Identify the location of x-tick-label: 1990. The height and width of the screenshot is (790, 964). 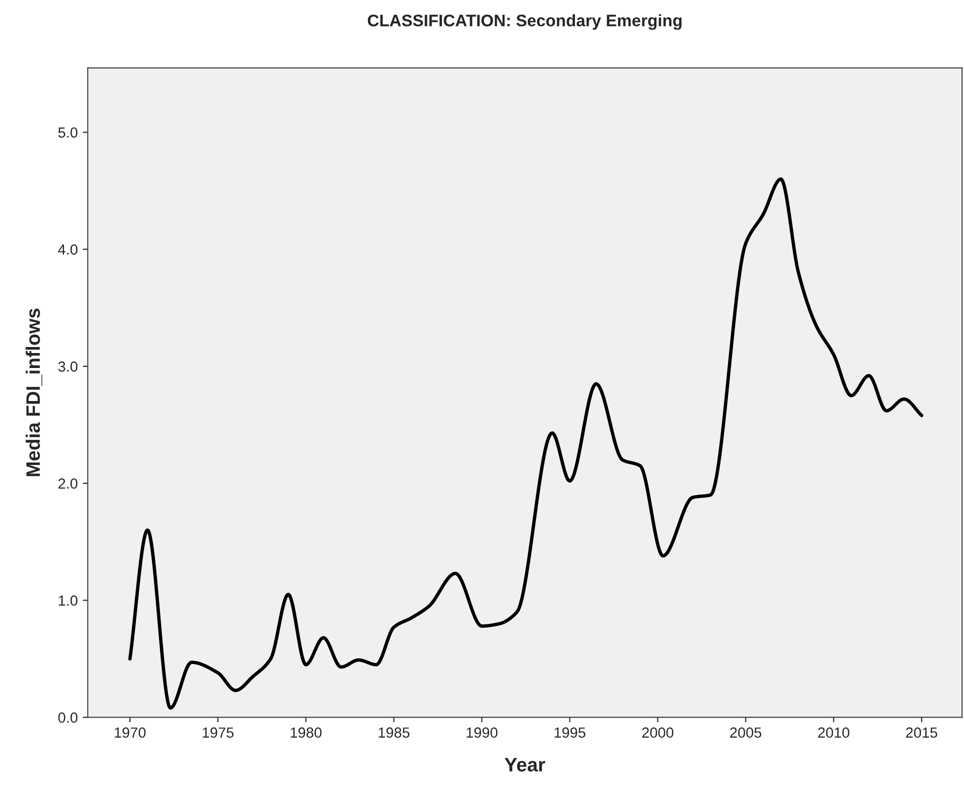
(482, 732).